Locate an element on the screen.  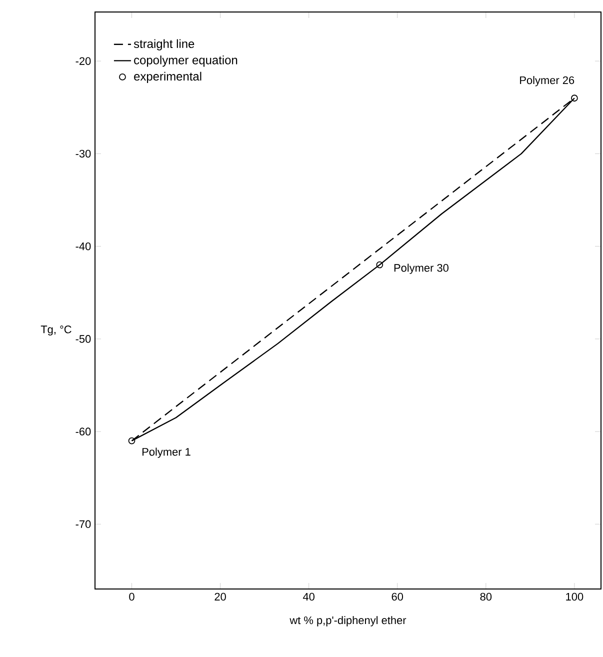
x-tick-label: 60 is located at coordinates (398, 596).